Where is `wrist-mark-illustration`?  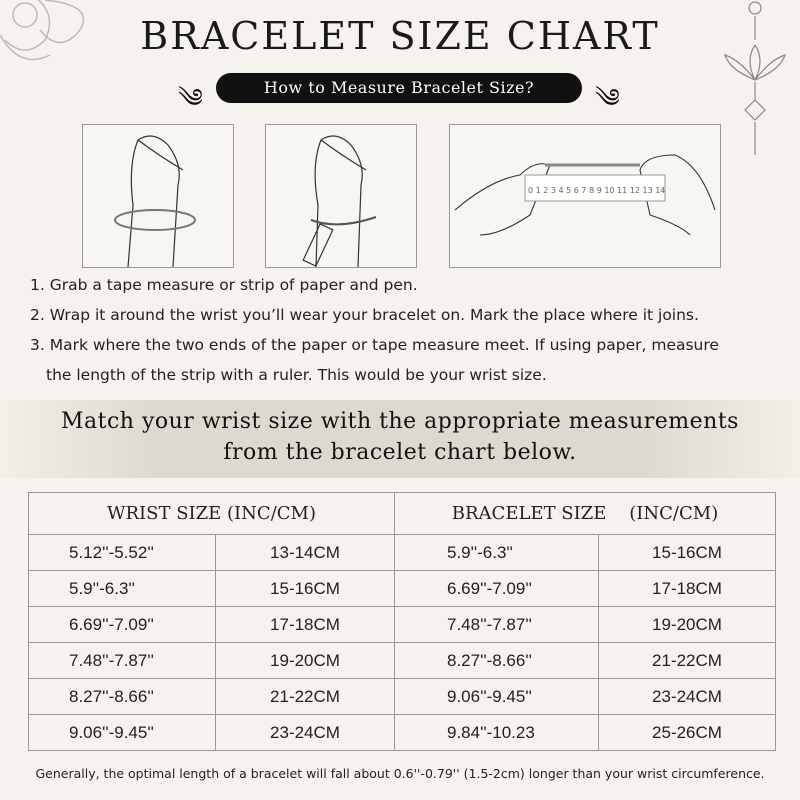 wrist-mark-illustration is located at coordinates (341, 196).